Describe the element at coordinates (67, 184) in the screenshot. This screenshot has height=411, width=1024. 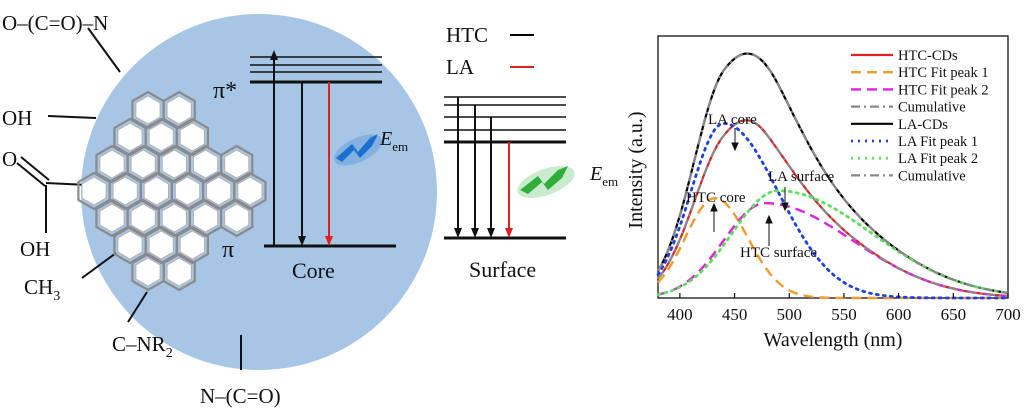
I see `bond-carboxyl` at that location.